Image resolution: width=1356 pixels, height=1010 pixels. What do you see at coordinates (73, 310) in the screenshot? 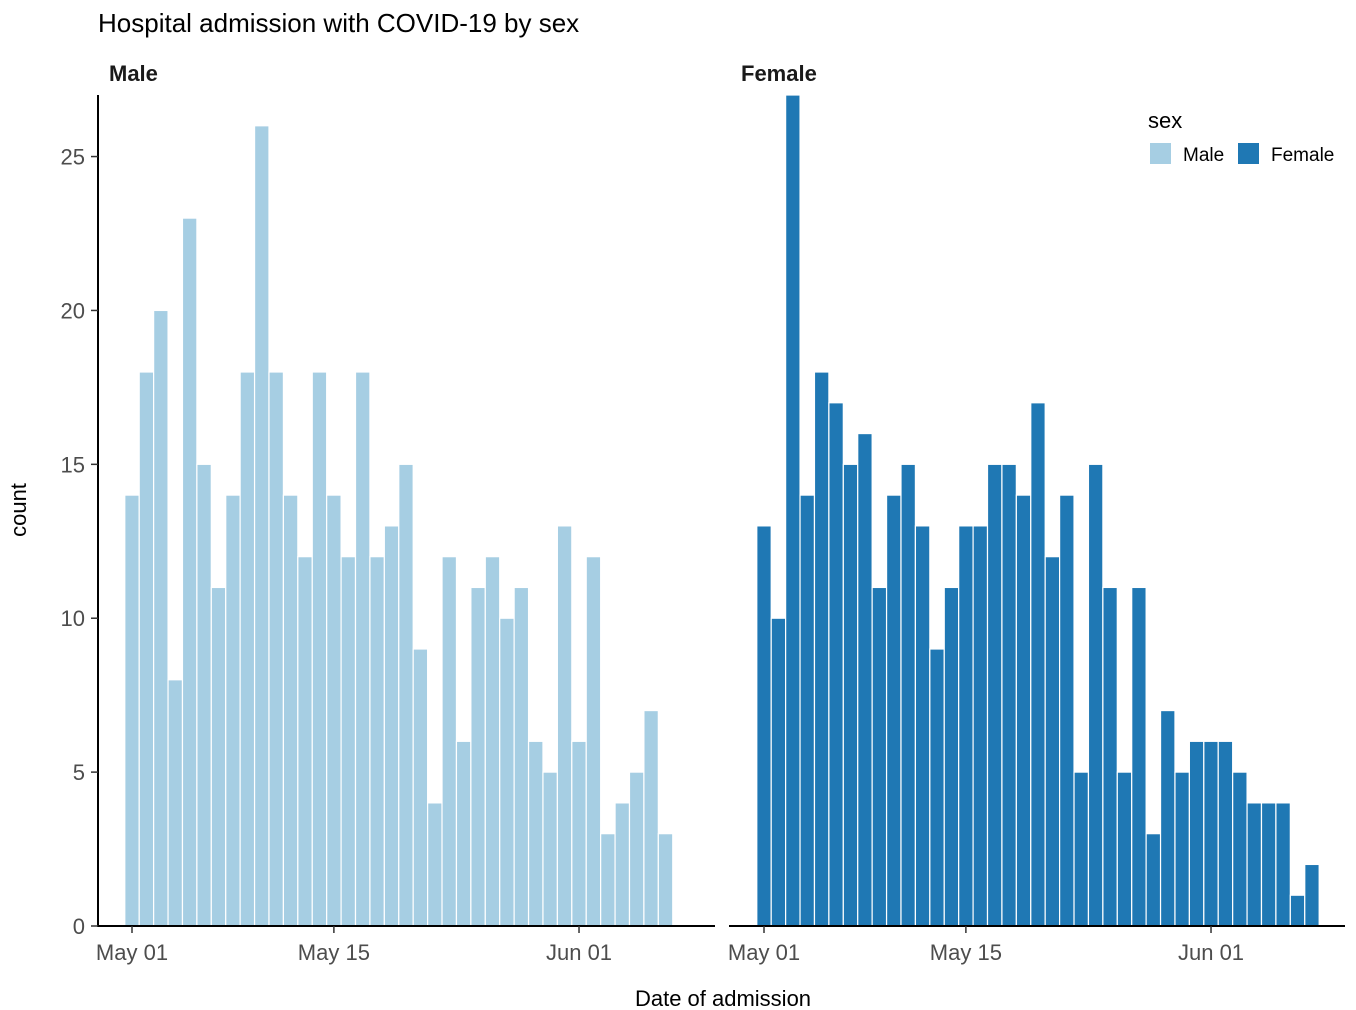
I see `y-tick-label-4: 20` at bounding box center [73, 310].